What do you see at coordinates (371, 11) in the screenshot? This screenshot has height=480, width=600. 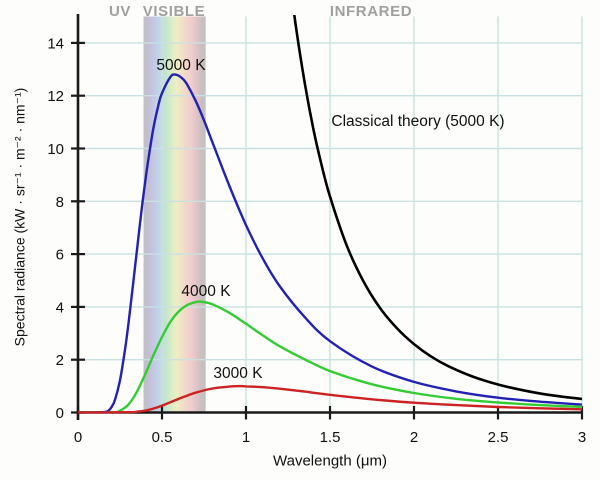 I see `infrared-region-label: INFRARED` at bounding box center [371, 11].